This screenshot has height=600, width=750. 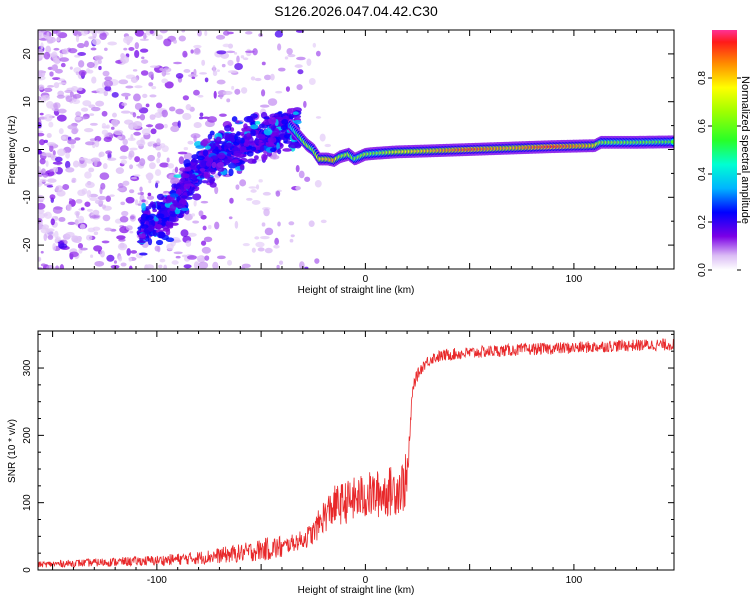 What do you see at coordinates (27, 435) in the screenshot?
I see `y-tick-label: 200` at bounding box center [27, 435].